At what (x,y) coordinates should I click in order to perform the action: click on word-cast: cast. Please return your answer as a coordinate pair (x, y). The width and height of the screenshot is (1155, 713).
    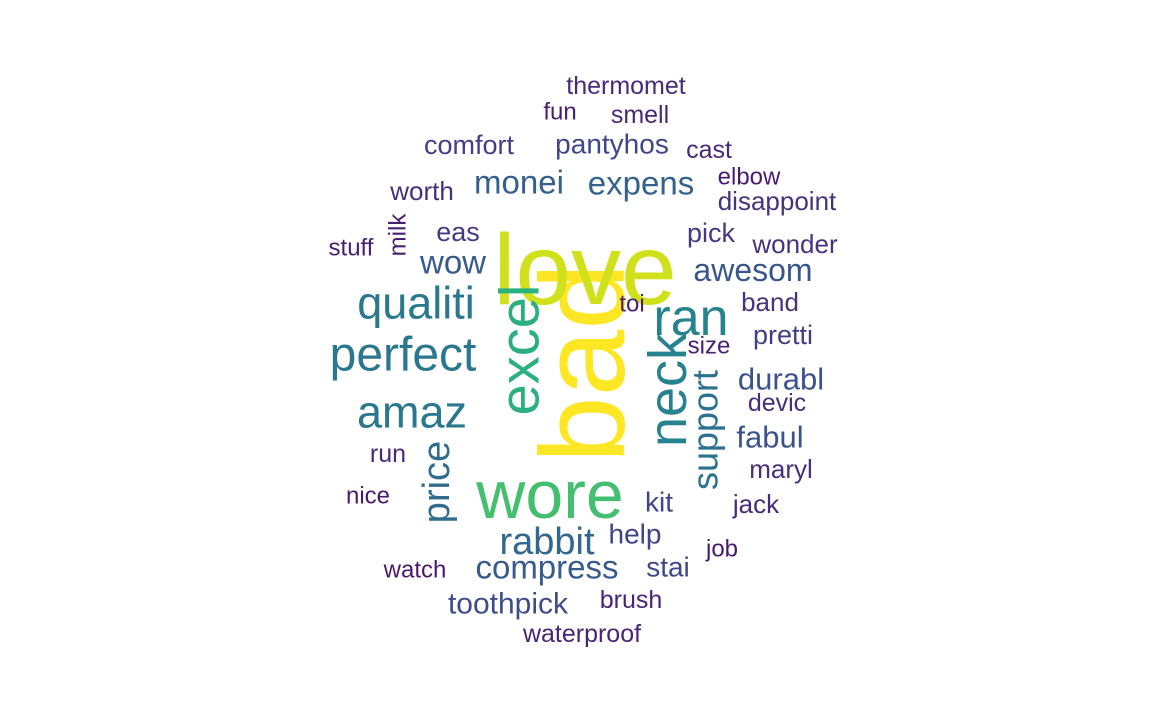
    Looking at the image, I should click on (709, 150).